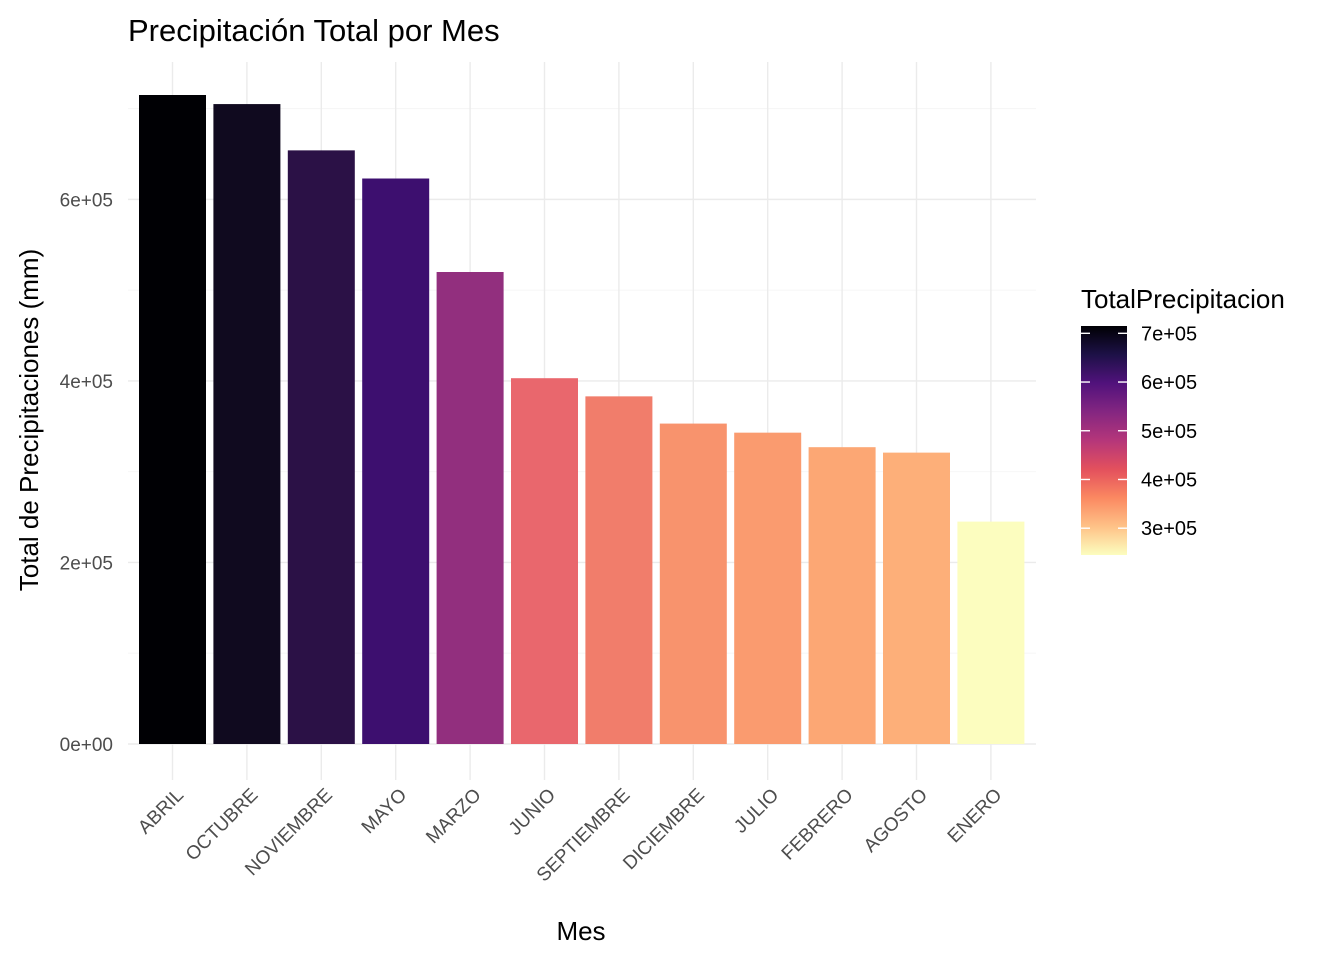 The image size is (1344, 960). What do you see at coordinates (916, 598) in the screenshot?
I see `bar-agosto` at bounding box center [916, 598].